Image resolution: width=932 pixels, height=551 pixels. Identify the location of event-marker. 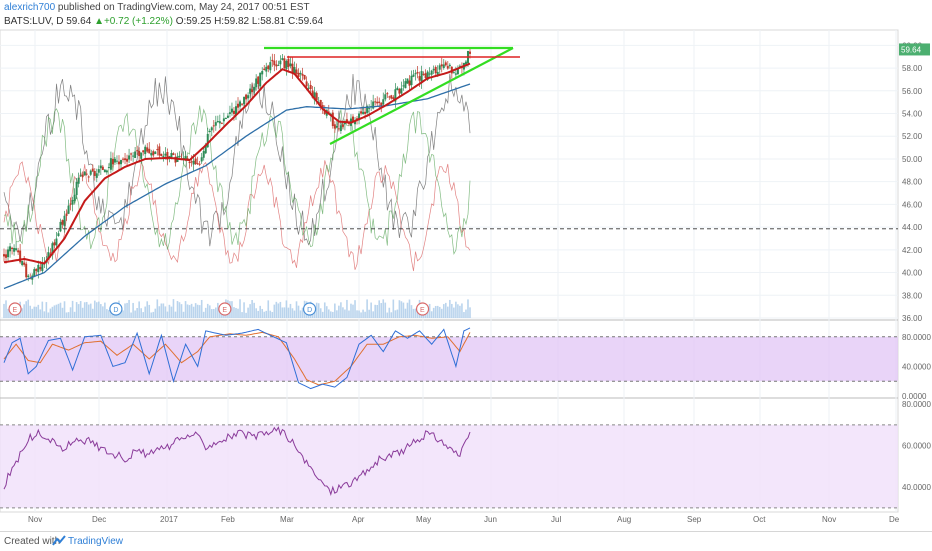
(422, 309).